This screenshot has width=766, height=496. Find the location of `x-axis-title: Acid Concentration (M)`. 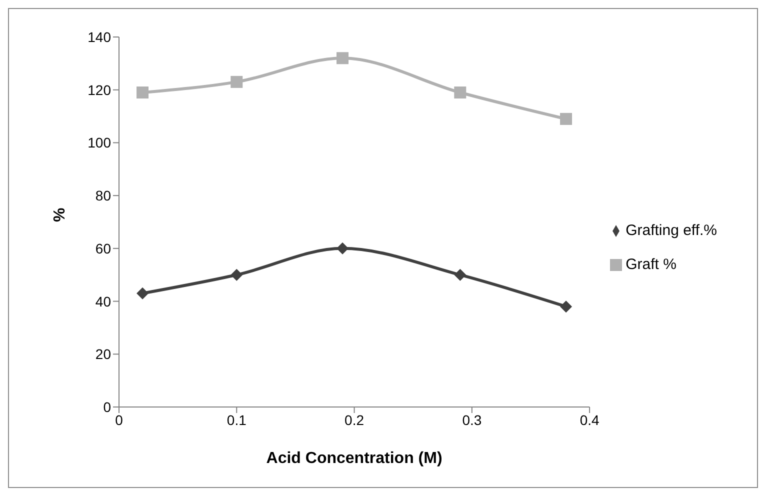

x-axis-title: Acid Concentration (M) is located at coordinates (354, 458).